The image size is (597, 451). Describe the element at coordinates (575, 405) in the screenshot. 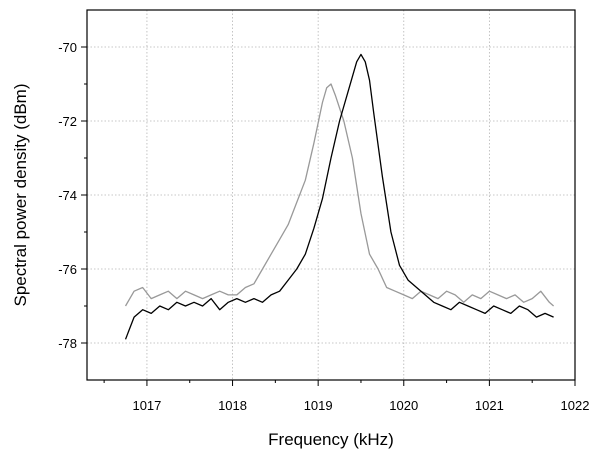

I see `x-tick-label: 1022` at that location.